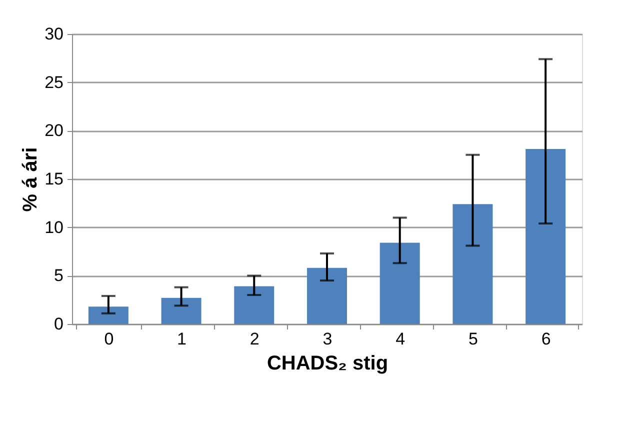  Describe the element at coordinates (54, 130) in the screenshot. I see `y-tick-label: 20` at that location.